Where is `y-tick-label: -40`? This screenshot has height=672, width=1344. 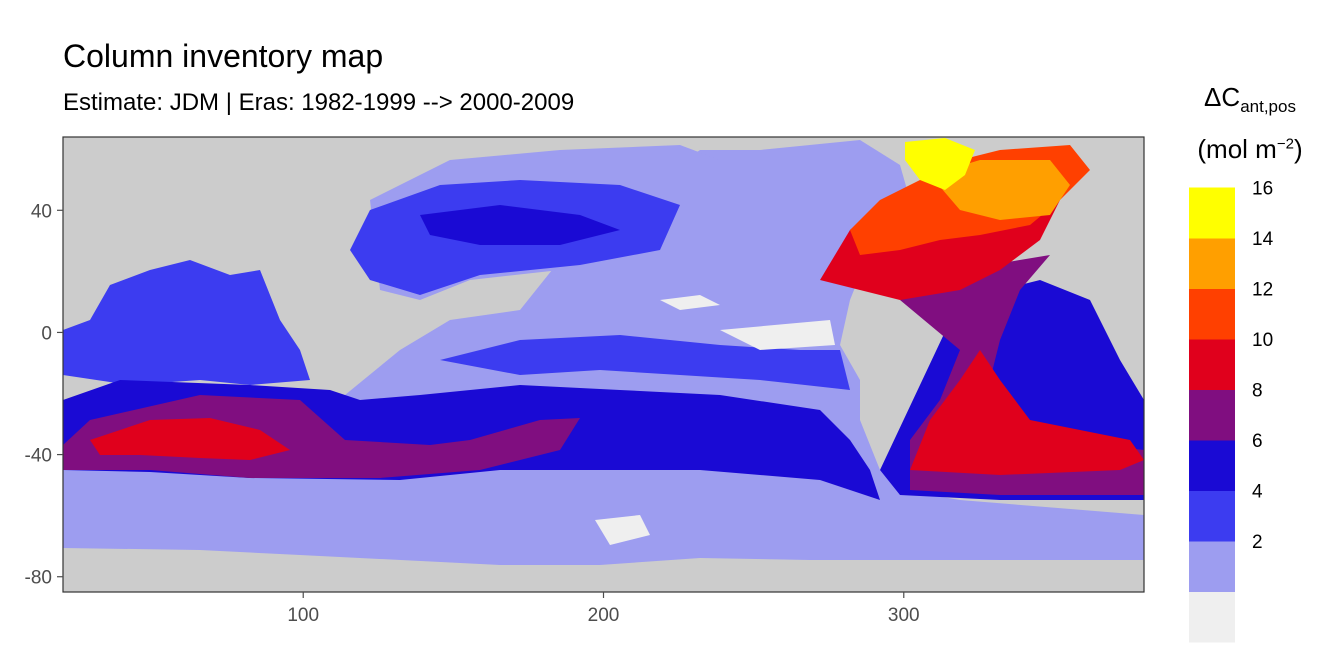
y-tick-label: -40 is located at coordinates (38, 456).